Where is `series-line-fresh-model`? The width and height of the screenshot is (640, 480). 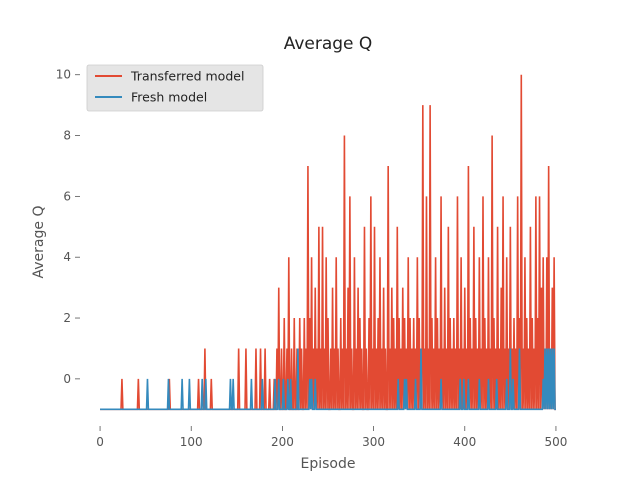 series-line-fresh-model is located at coordinates (328, 379).